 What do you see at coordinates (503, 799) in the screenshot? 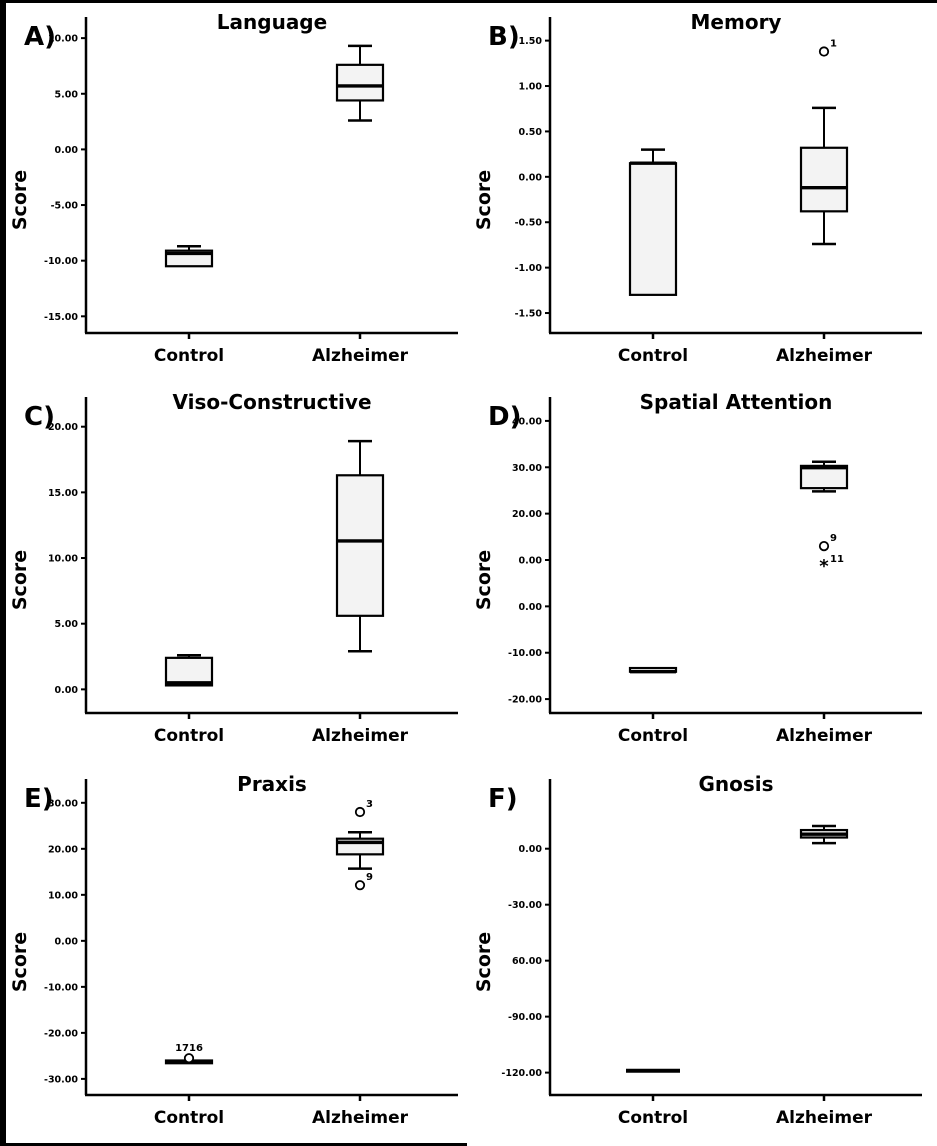
I see `panel-letter: F)` at bounding box center [503, 799].